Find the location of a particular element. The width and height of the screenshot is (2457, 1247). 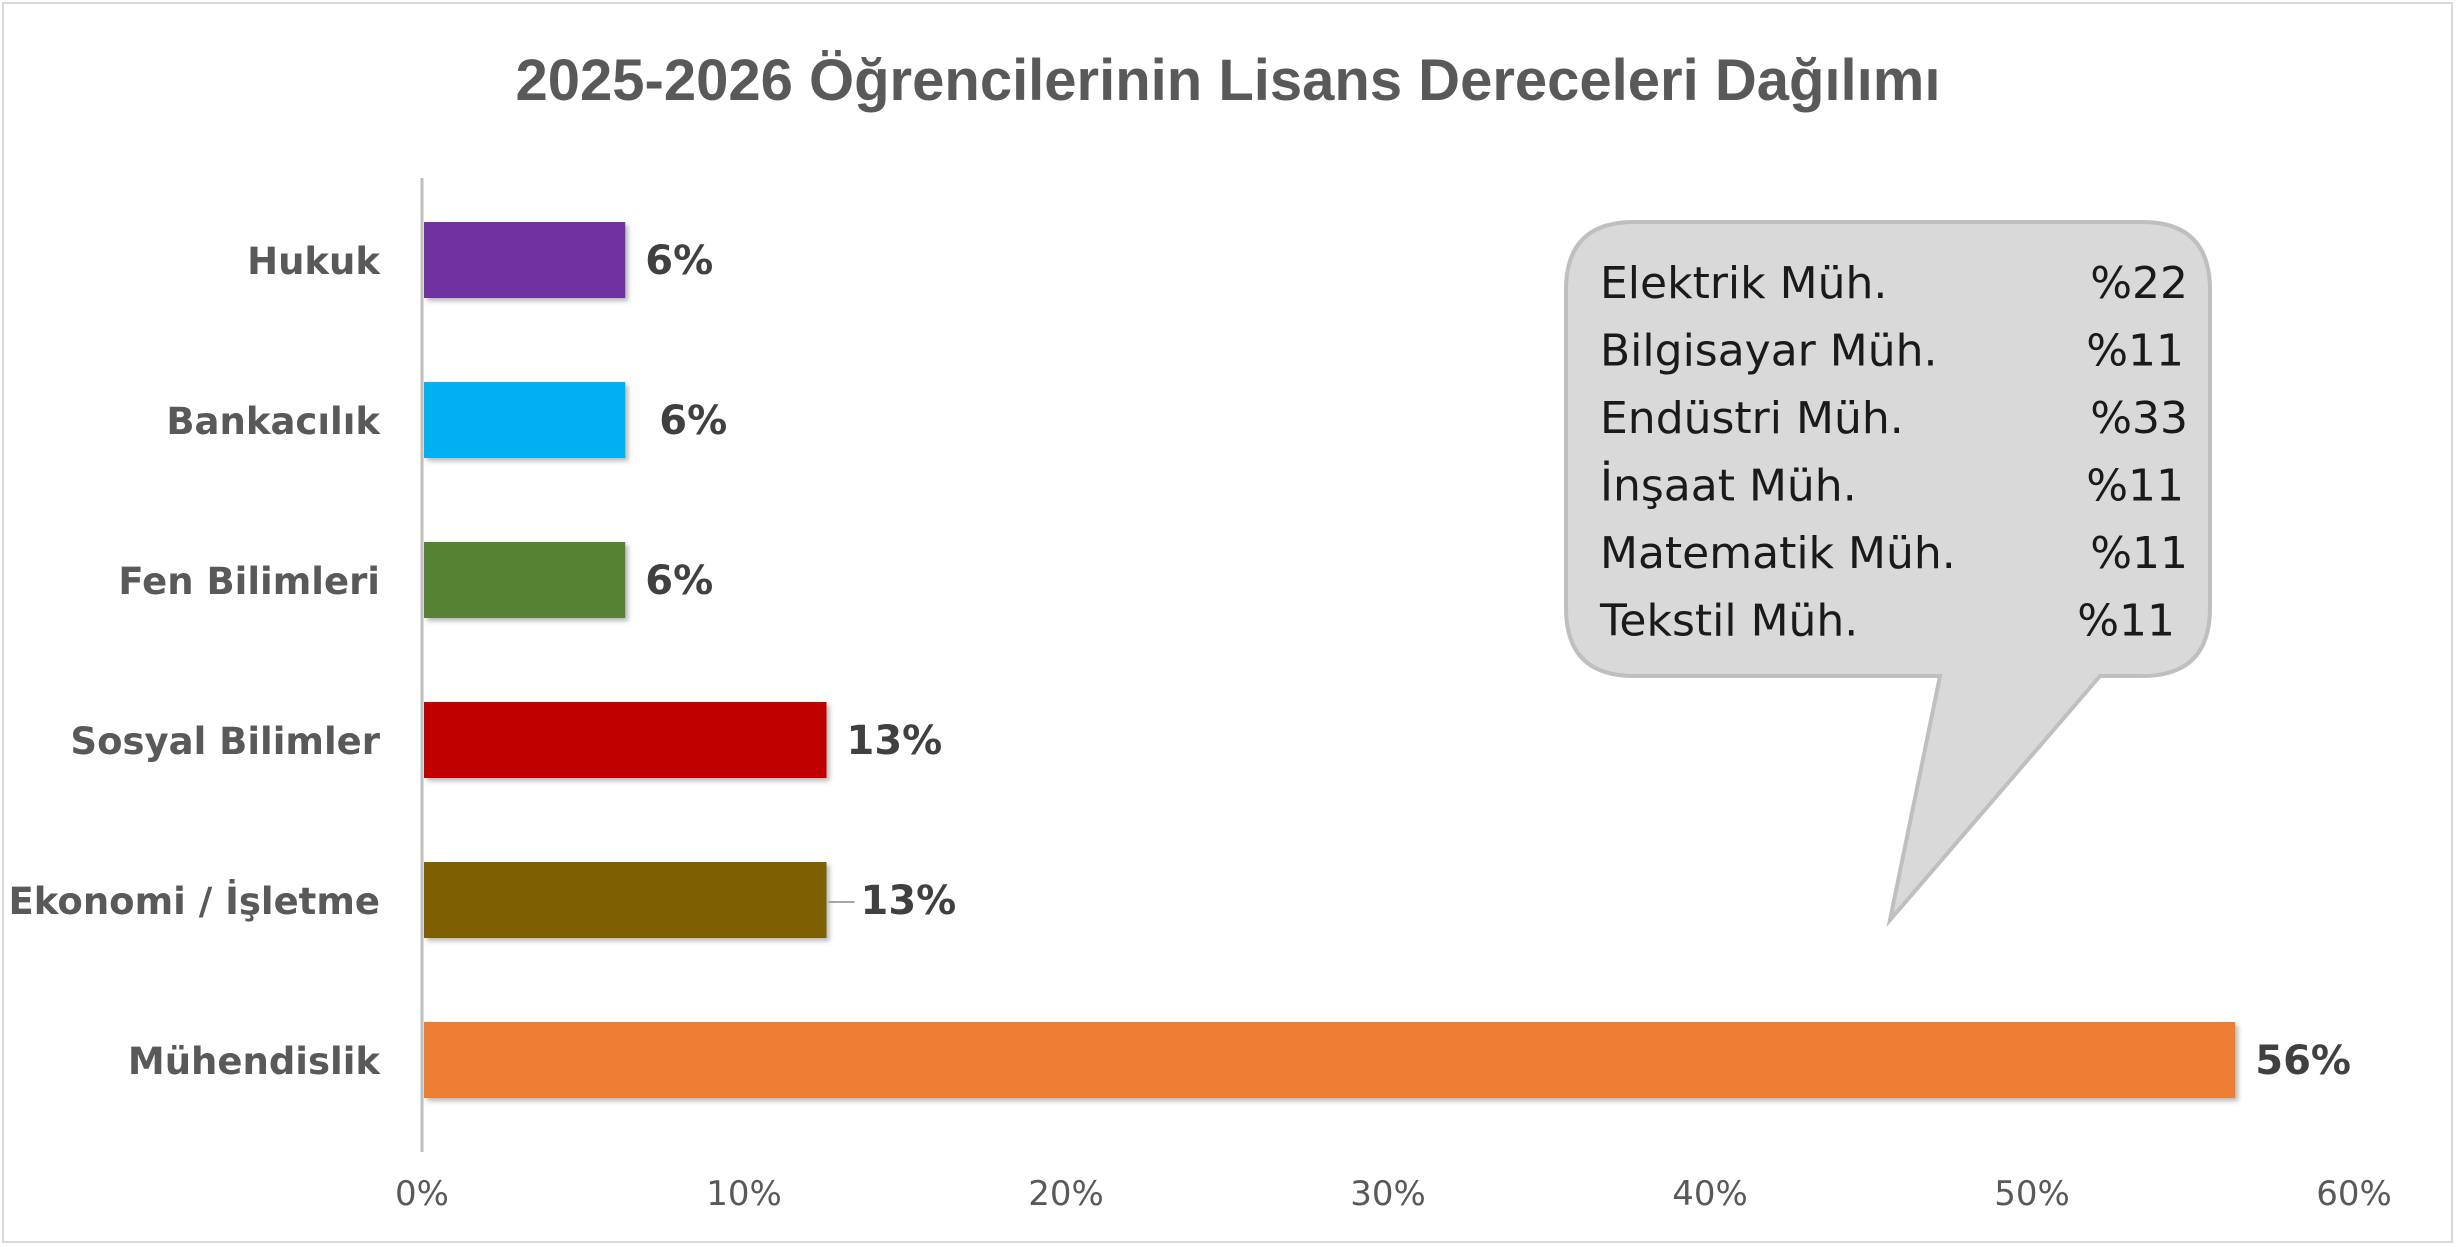

callout-row-label: Bilgisayar Müh. is located at coordinates (1768, 351).